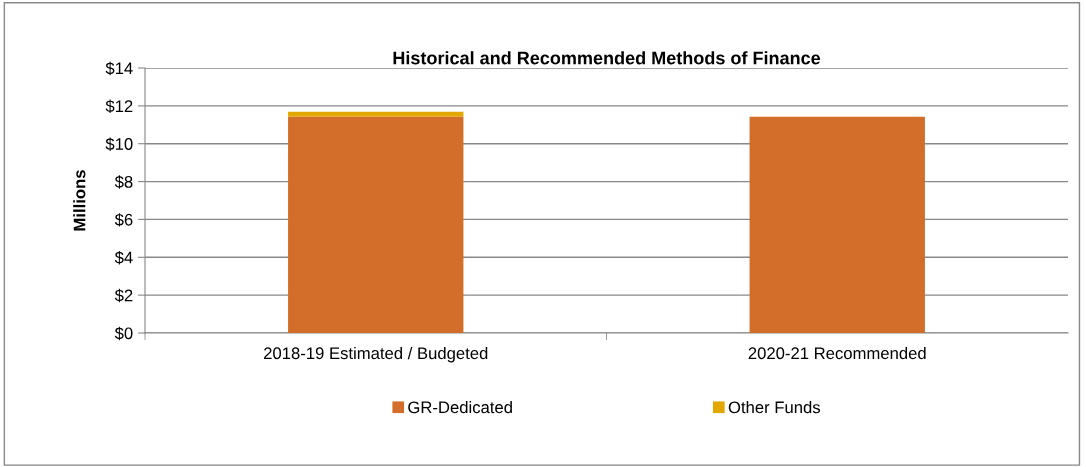 The image size is (1086, 467). I want to click on y-tick-label: $6, so click(123, 220).